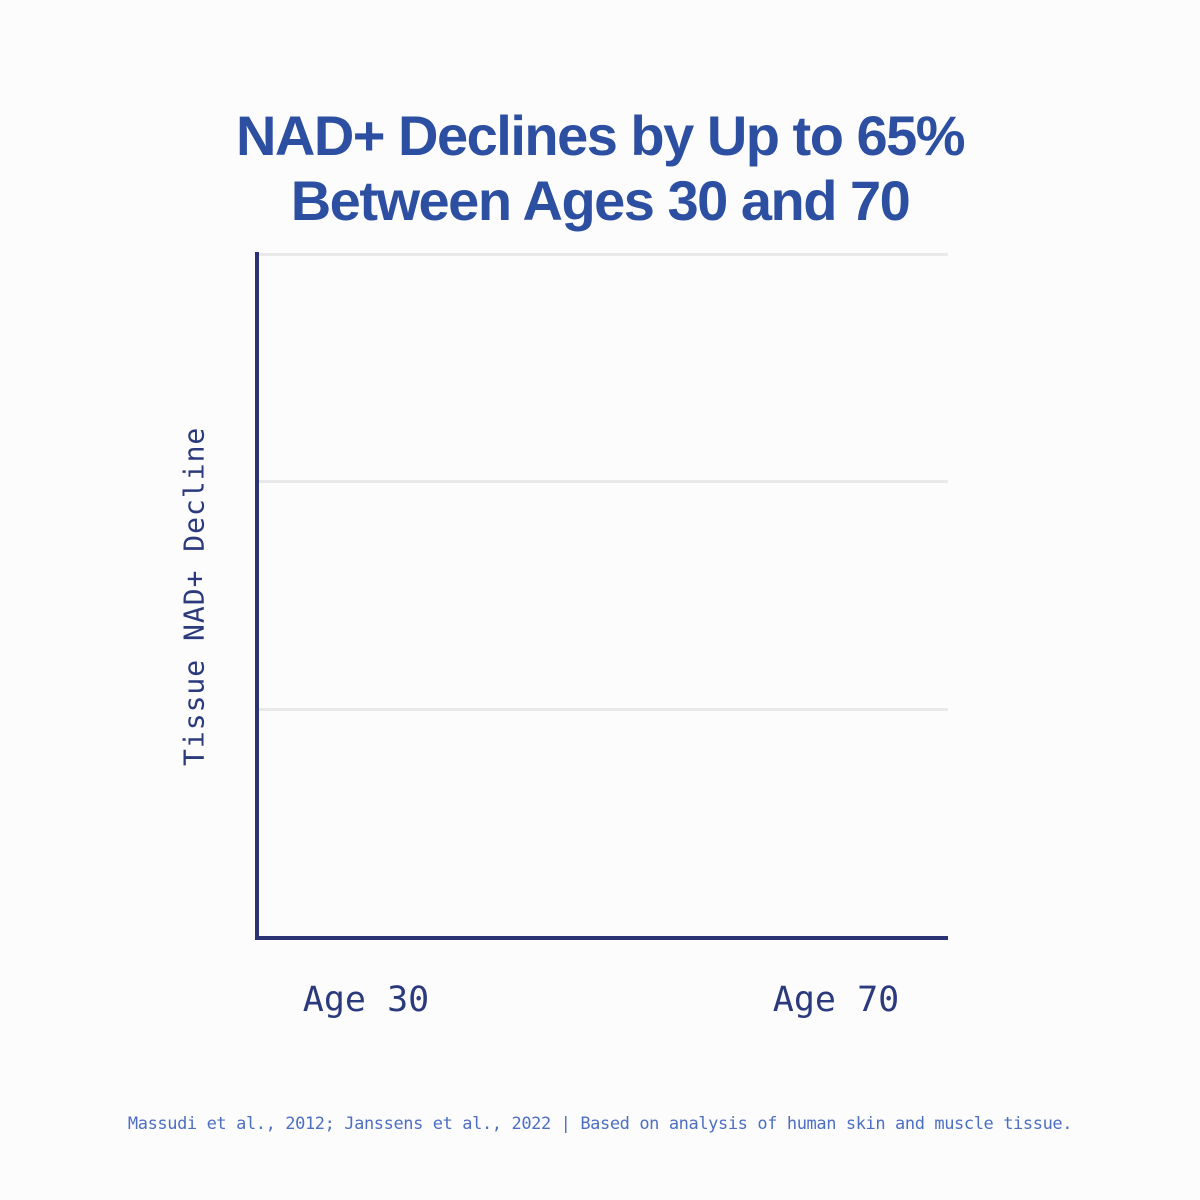 This screenshot has height=1200, width=1200. What do you see at coordinates (603, 481) in the screenshot?
I see `gridline-middle` at bounding box center [603, 481].